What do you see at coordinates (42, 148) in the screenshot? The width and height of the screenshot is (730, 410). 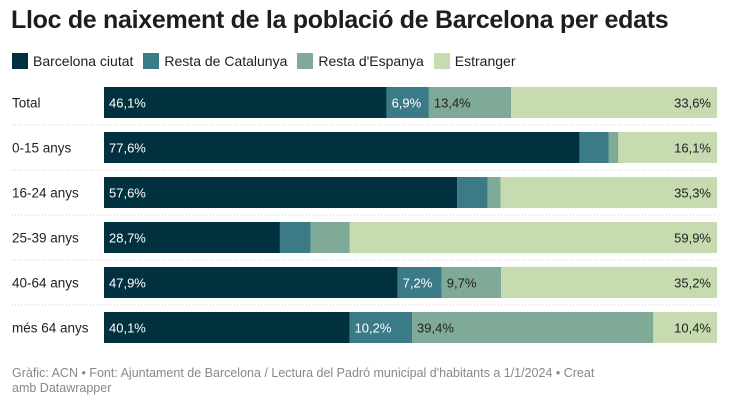 I see `category-label: 0-15 anys` at bounding box center [42, 148].